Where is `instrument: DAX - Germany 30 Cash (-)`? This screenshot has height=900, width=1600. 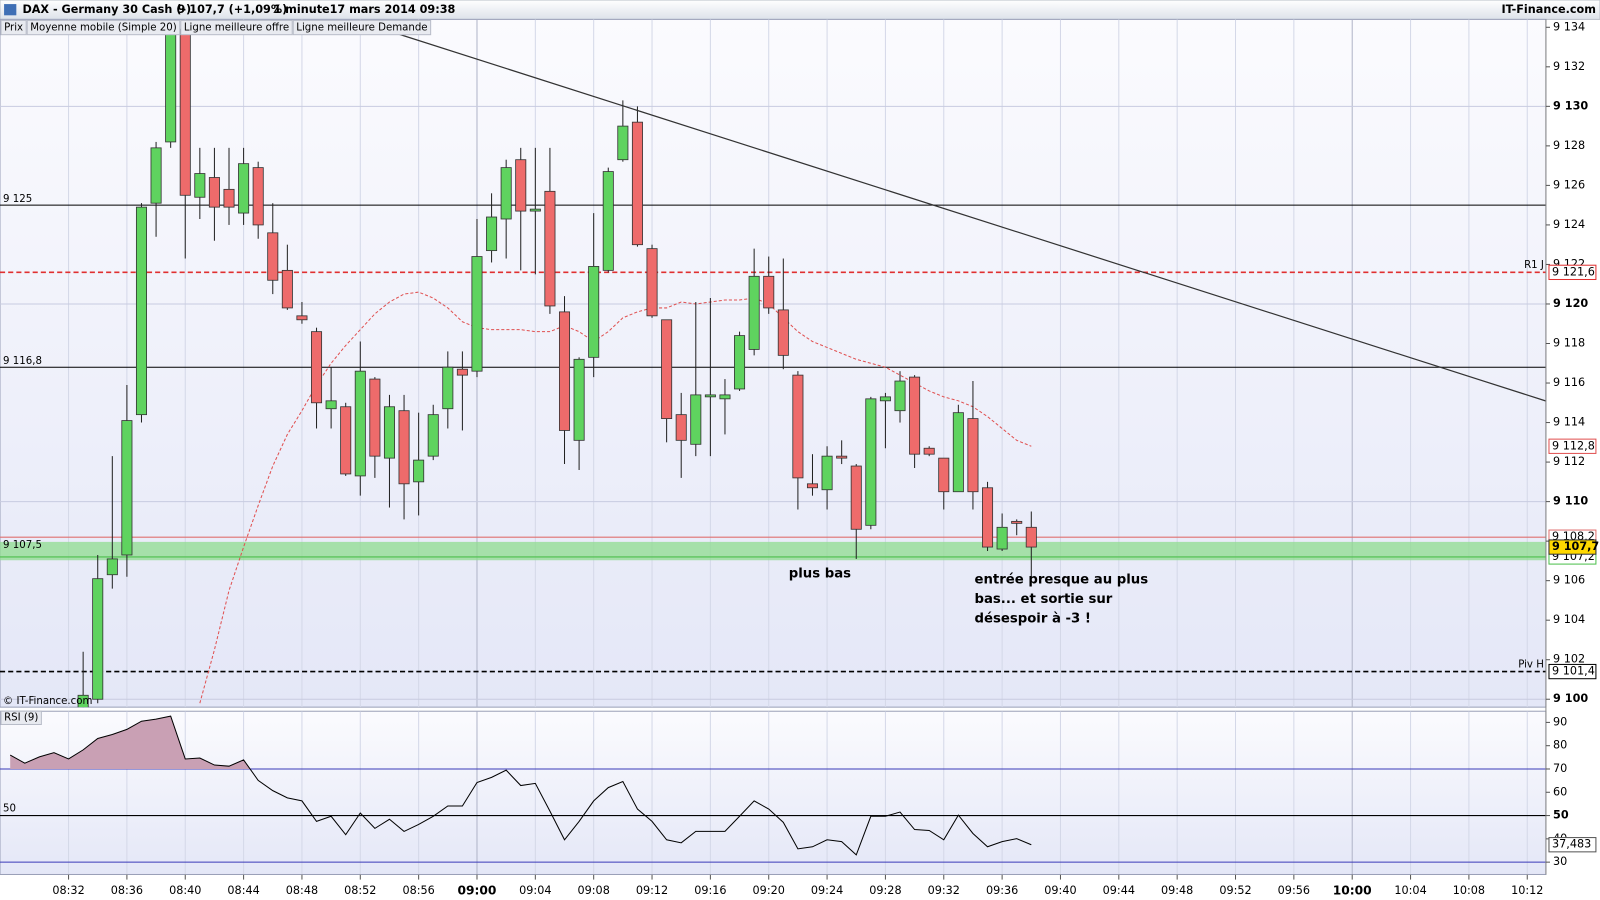 instrument: DAX - Germany 30 Cash (-) is located at coordinates (106, 9).